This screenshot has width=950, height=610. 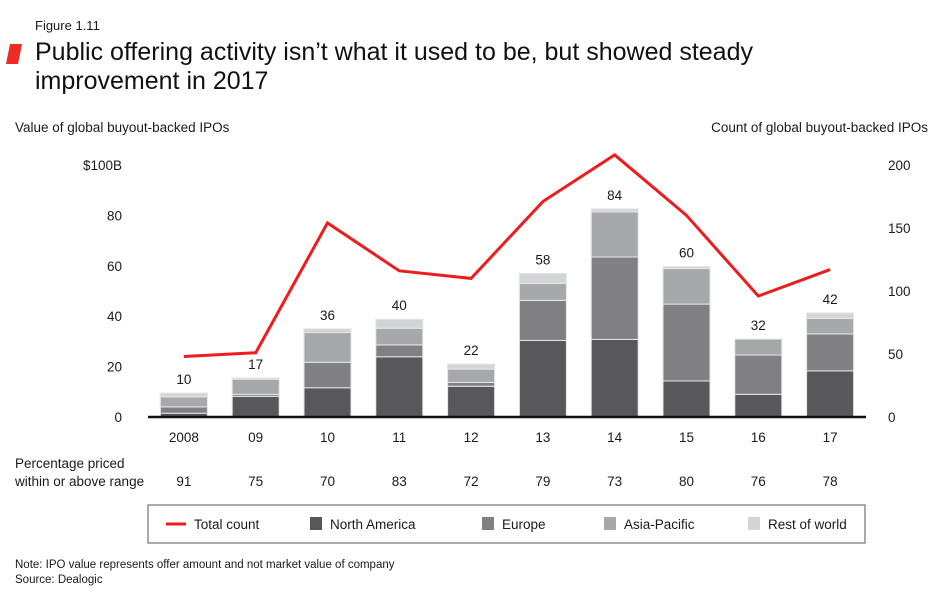 I want to click on bar-total-label: 17, so click(x=255, y=364).